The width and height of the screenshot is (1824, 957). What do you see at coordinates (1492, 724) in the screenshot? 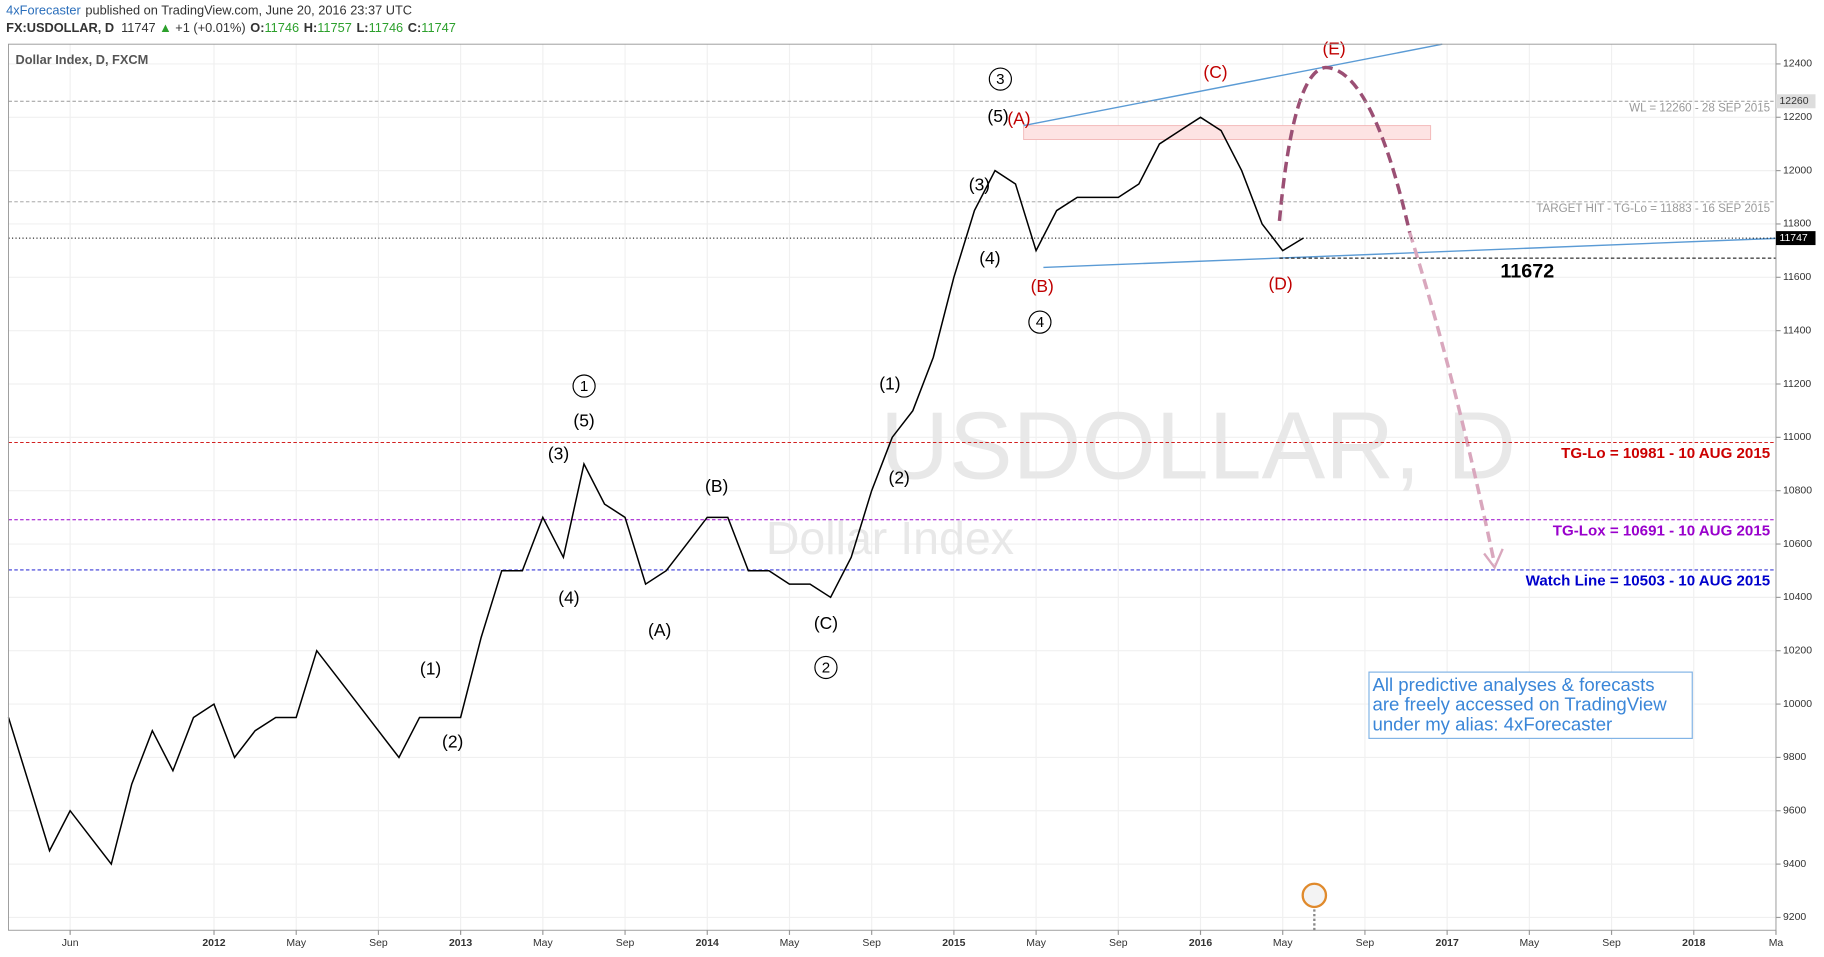
I see `note-line: under my alias: 4xForecaster` at bounding box center [1492, 724].